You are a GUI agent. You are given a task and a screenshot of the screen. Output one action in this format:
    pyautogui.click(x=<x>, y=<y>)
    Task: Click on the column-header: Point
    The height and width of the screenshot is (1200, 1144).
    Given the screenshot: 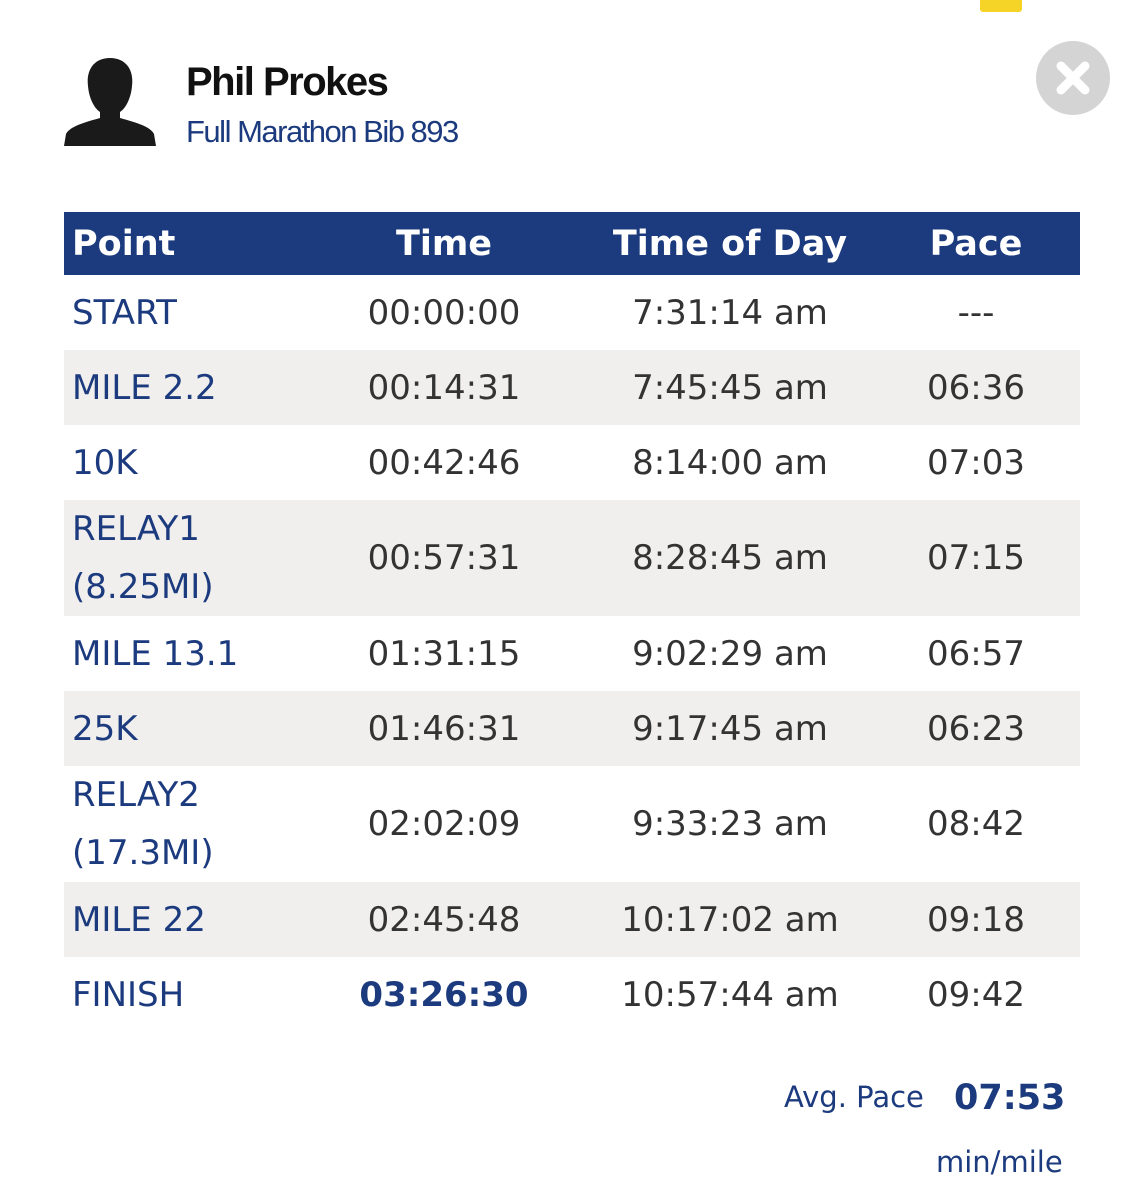 What is the action you would take?
    pyautogui.click(x=182, y=243)
    